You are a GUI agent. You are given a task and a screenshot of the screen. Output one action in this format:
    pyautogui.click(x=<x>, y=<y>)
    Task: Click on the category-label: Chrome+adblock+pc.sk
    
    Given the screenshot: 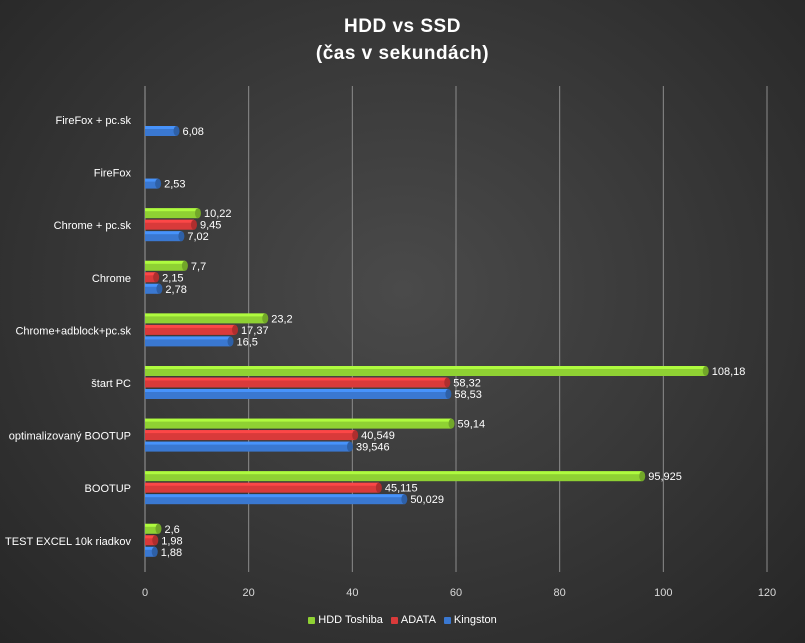 What is the action you would take?
    pyautogui.click(x=73, y=331)
    